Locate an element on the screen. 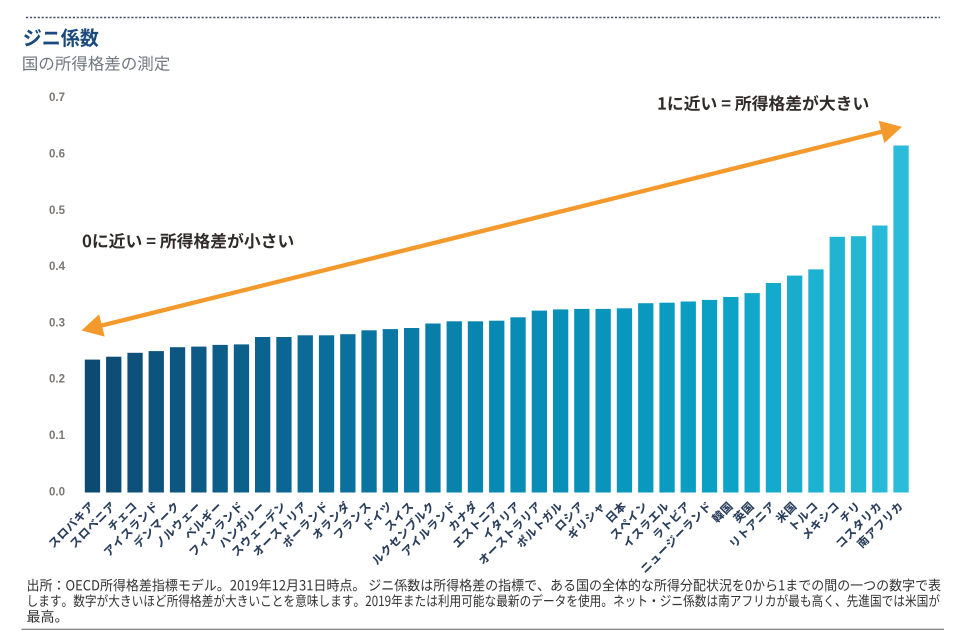 The image size is (960, 641). svg-text: 0.2 is located at coordinates (57, 380).